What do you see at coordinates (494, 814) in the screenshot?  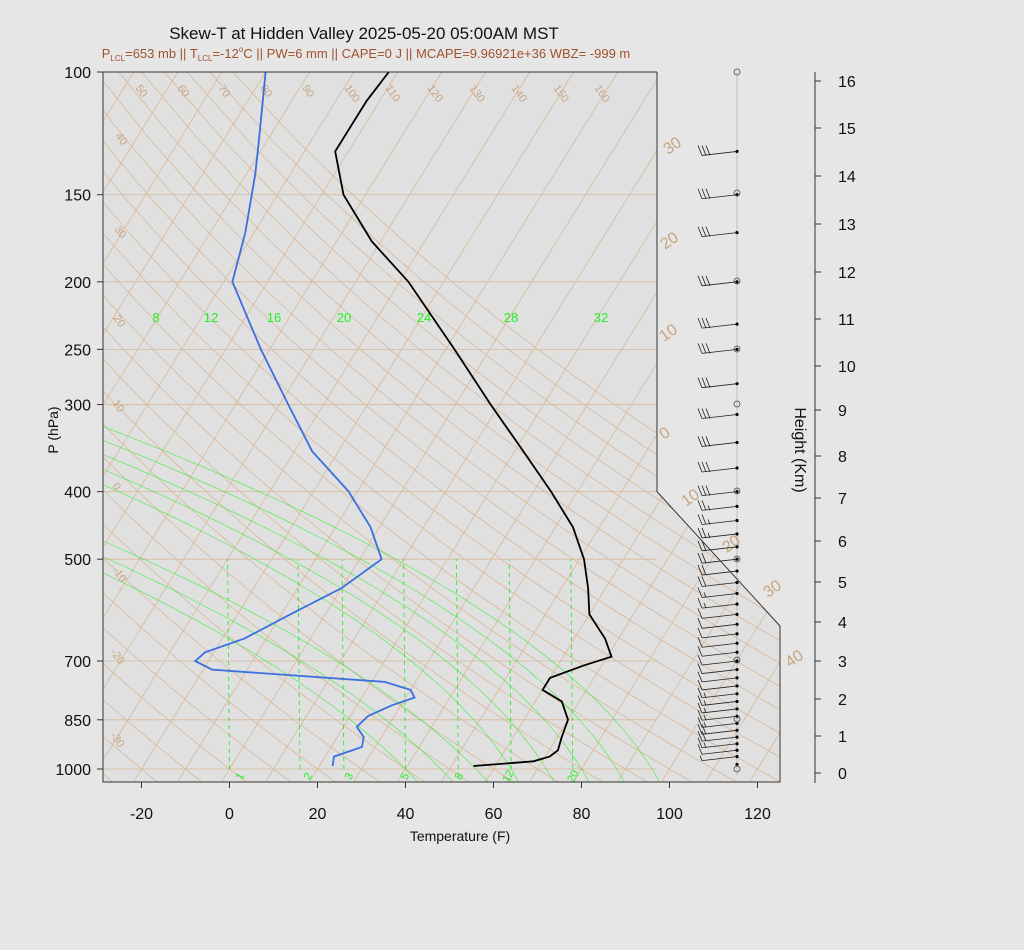 I see `temperature-tick-label: 60` at bounding box center [494, 814].